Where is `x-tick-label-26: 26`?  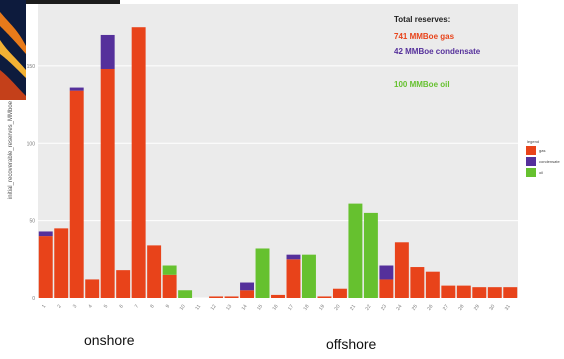
x-tick-label-26: 26 is located at coordinates (430, 308).